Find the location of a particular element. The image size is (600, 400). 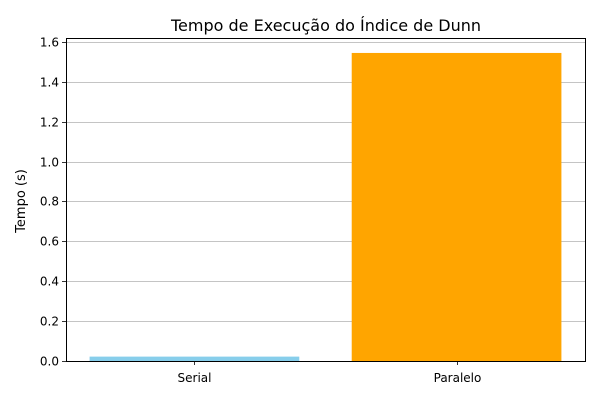

y-tick-label: 1.2 is located at coordinates (49, 123).